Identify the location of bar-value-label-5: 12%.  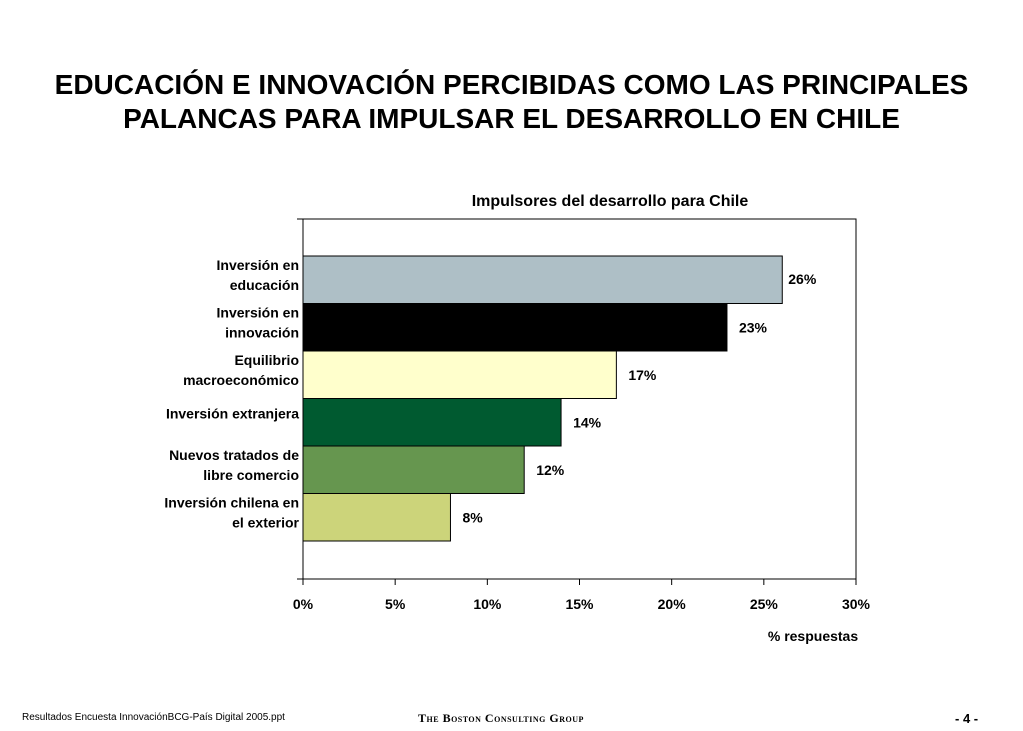
(550, 470).